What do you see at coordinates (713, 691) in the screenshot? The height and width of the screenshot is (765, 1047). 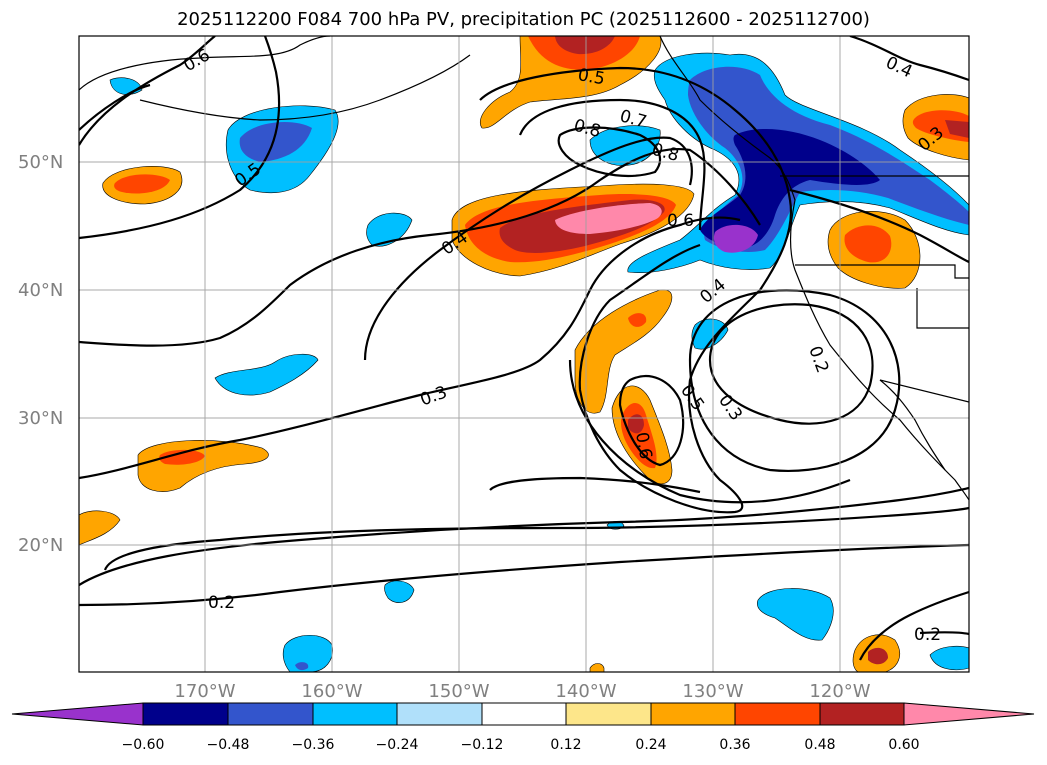 I see `lon-label-130w: 130°W` at bounding box center [713, 691].